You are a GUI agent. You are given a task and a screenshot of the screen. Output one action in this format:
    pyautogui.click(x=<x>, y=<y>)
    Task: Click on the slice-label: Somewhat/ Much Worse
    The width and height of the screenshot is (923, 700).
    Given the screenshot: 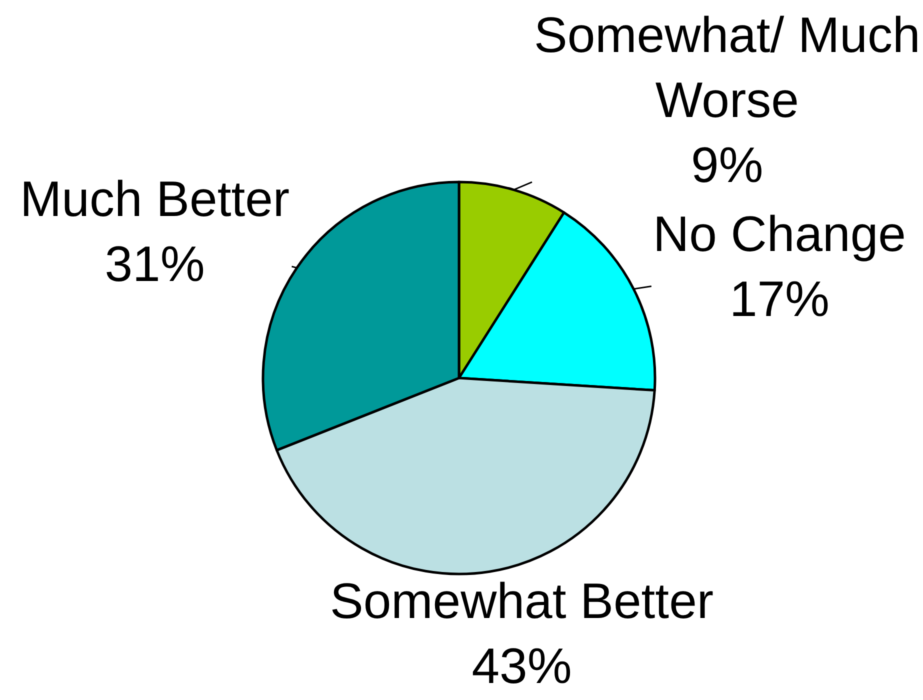 What is the action you would take?
    pyautogui.click(x=727, y=67)
    